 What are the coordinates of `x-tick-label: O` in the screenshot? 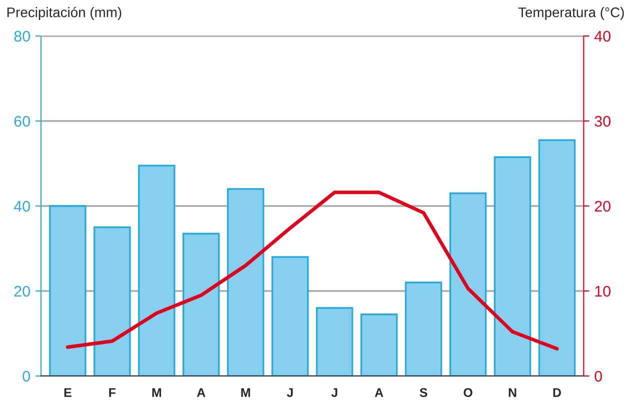 It's located at (468, 392).